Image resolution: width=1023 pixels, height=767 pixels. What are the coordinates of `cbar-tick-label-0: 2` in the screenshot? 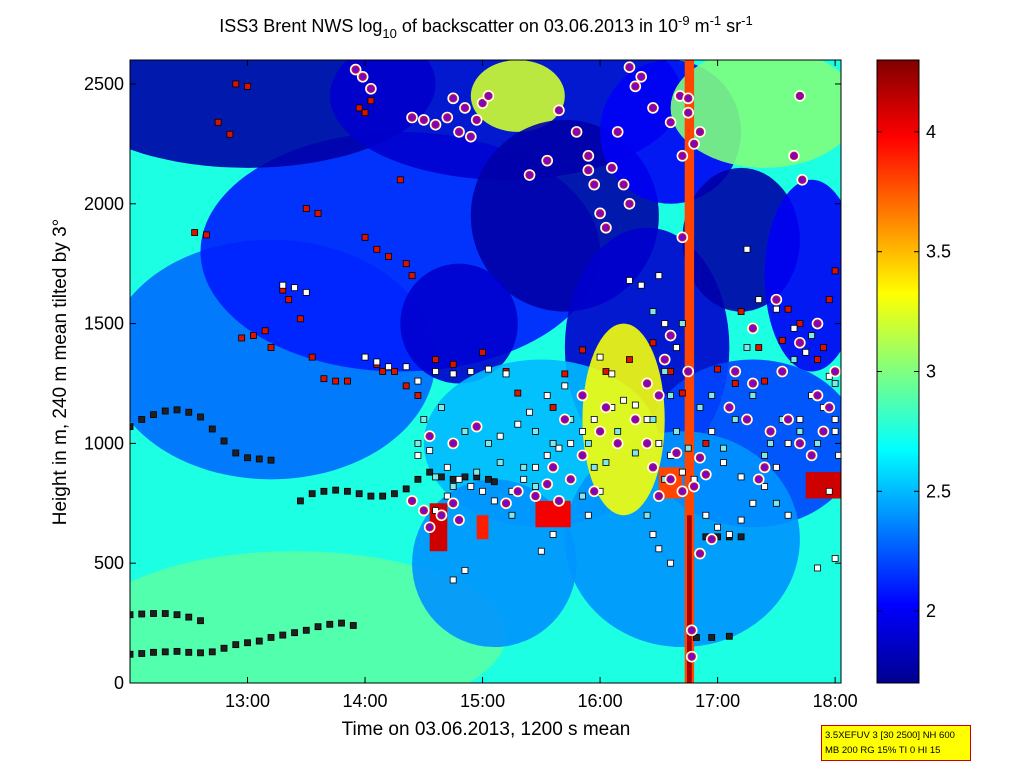 It's located at (931, 611).